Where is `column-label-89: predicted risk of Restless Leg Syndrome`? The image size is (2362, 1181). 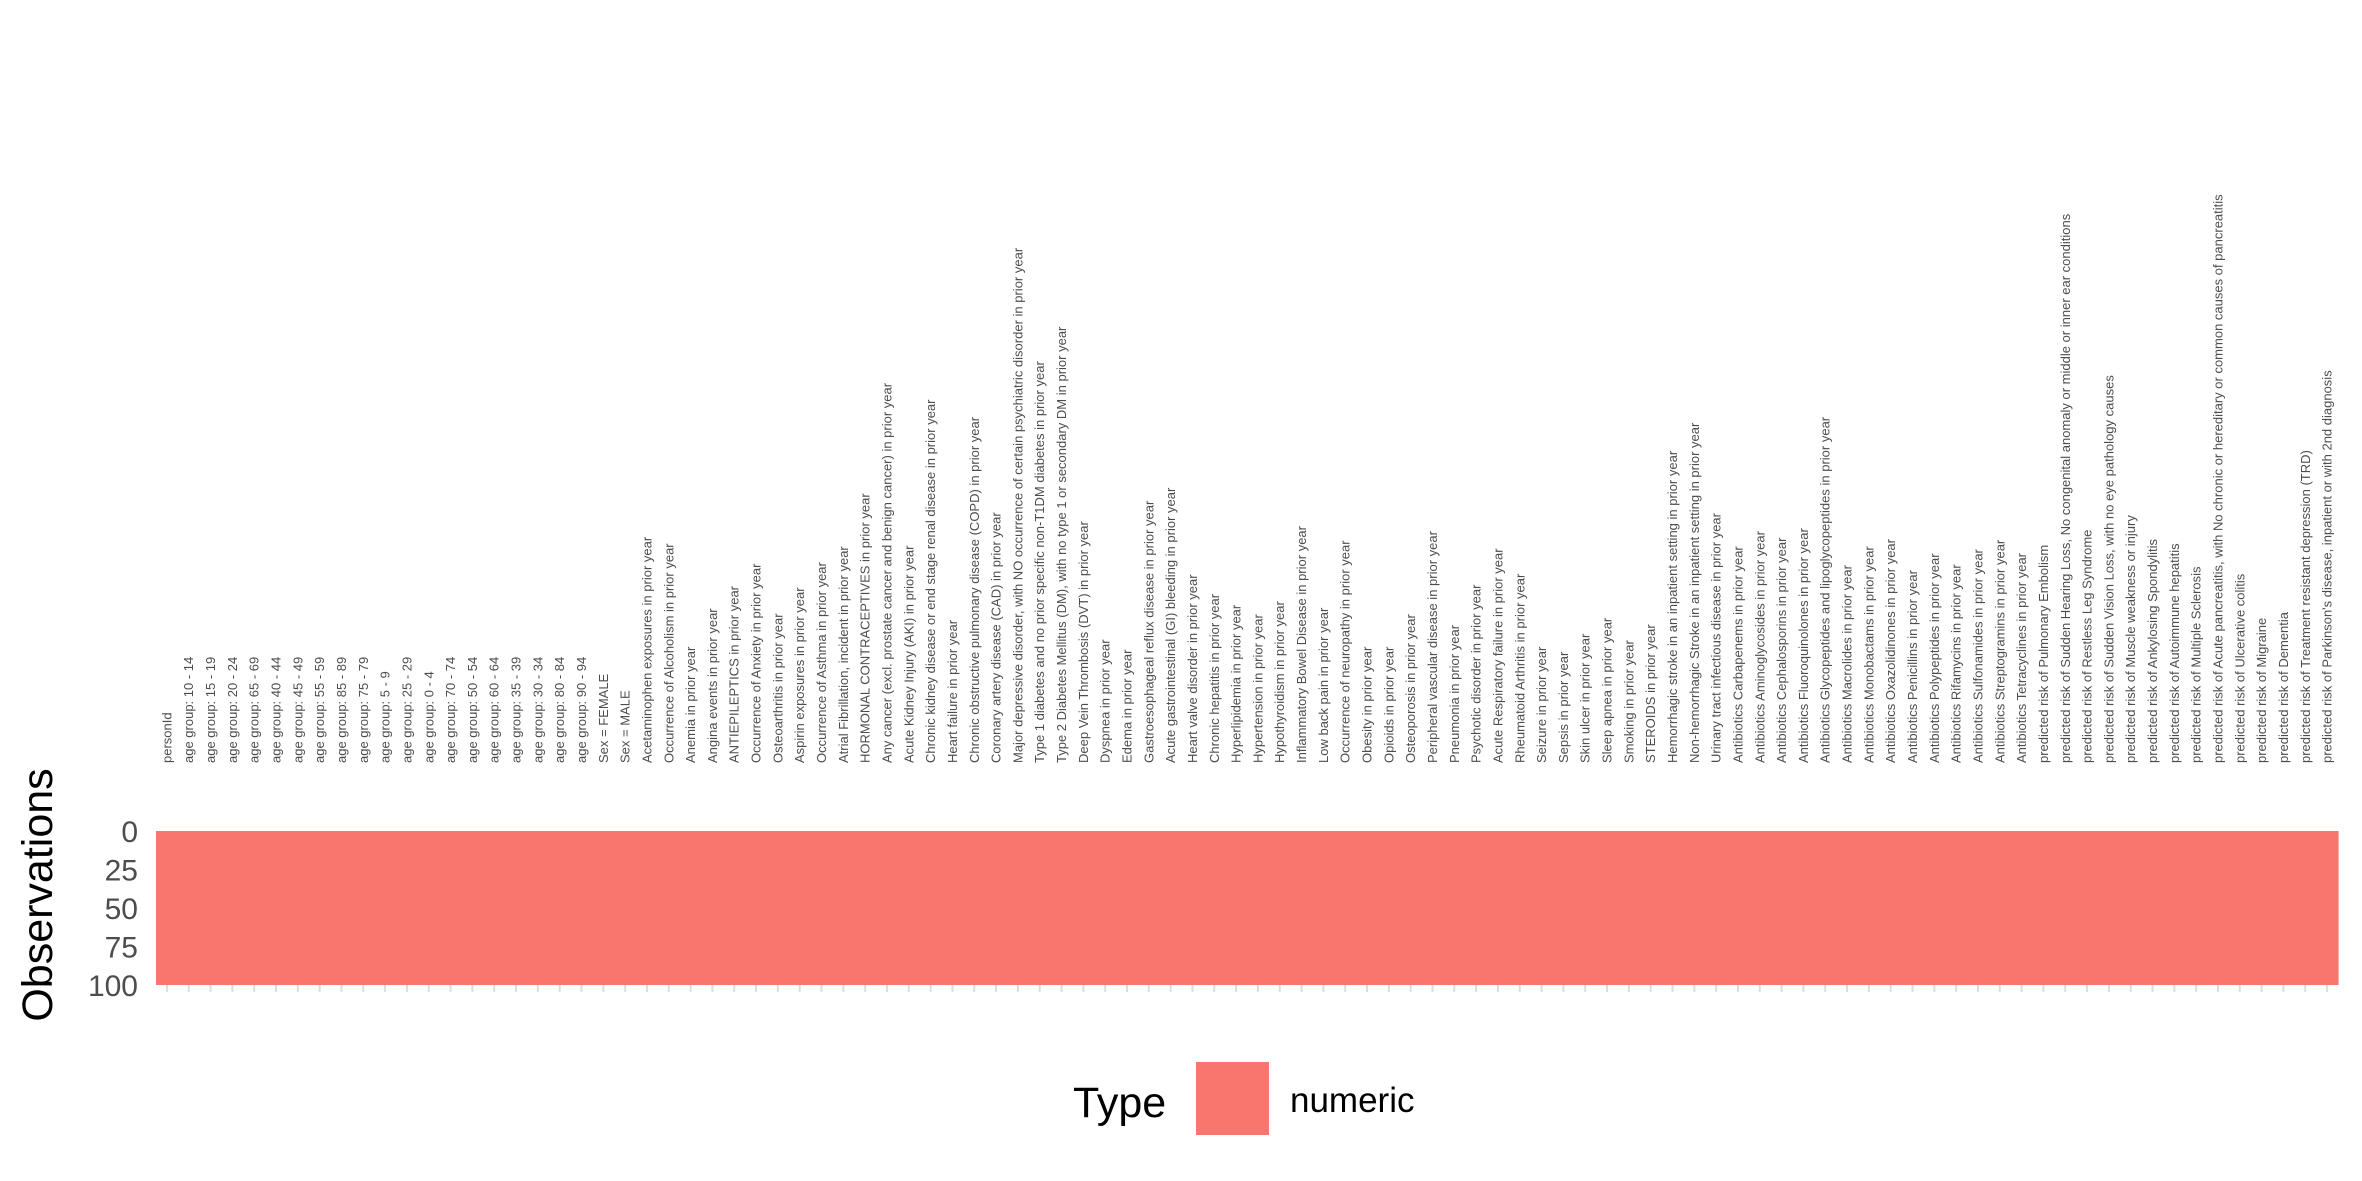 column-label-89: predicted risk of Restless Leg Syndrome is located at coordinates (2087, 646).